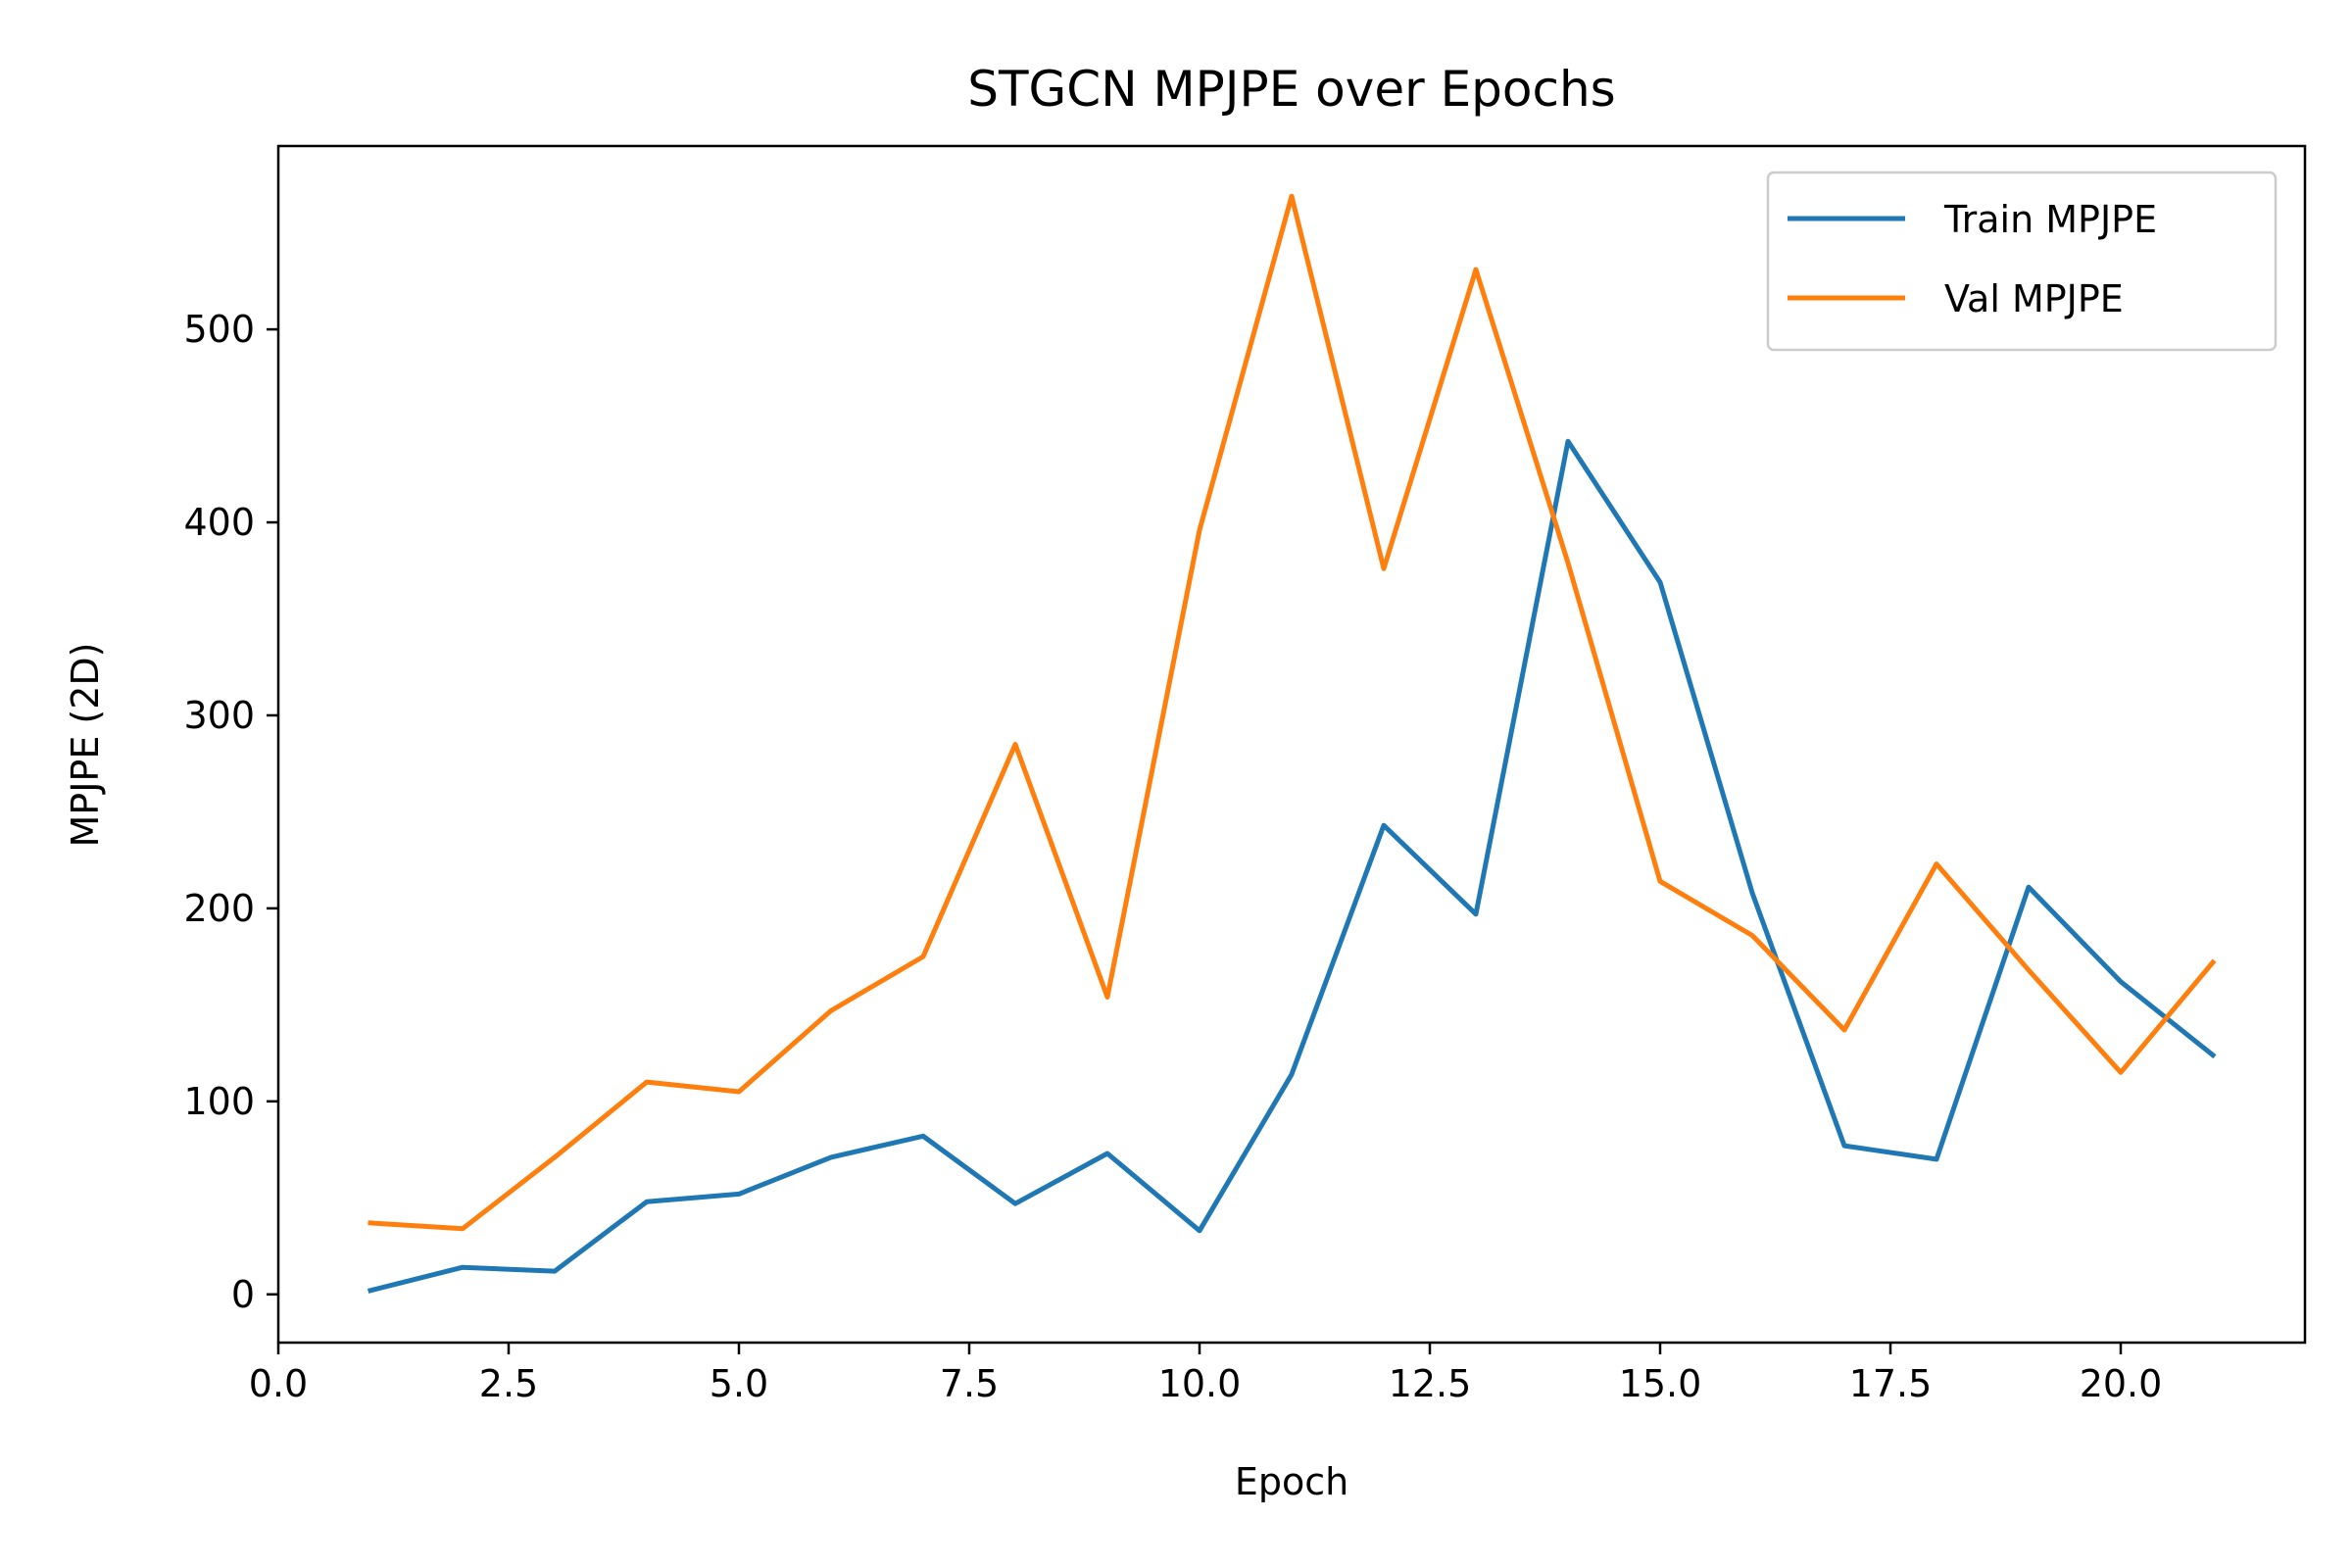 Image resolution: width=2352 pixels, height=1568 pixels. Describe the element at coordinates (1291, 89) in the screenshot. I see `chart-title: STGCN MPJPE over Epochs` at that location.